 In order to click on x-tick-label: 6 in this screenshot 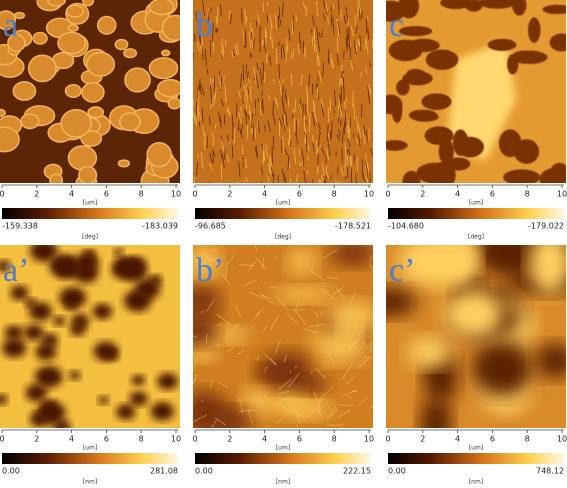, I will do `click(106, 194)`.